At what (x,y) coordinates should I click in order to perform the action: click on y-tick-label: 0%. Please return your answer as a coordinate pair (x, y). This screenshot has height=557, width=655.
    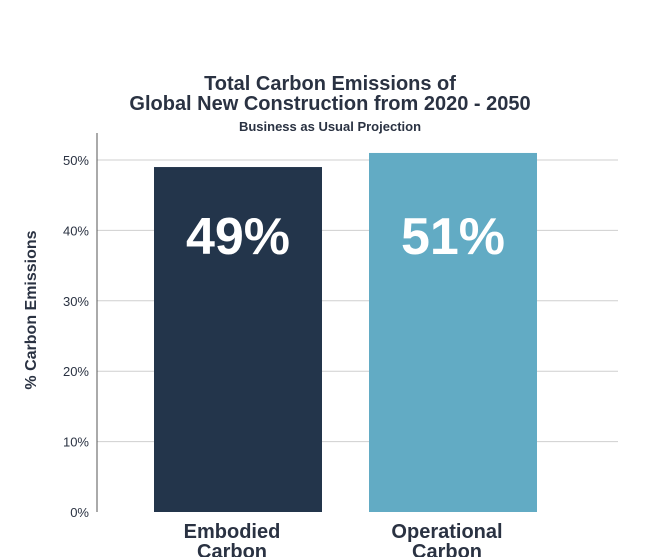
    Looking at the image, I should click on (79, 512).